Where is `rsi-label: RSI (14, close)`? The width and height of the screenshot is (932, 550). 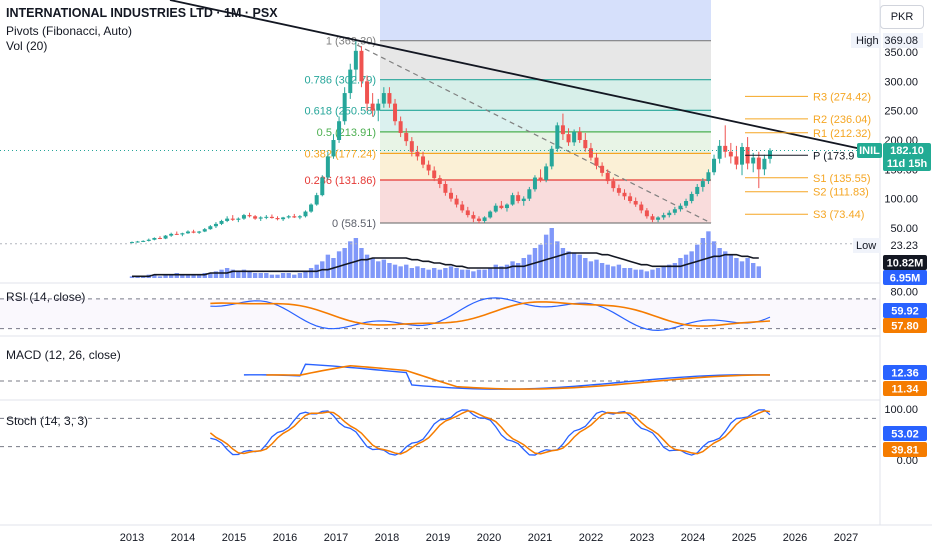 rsi-label: RSI (14, close) is located at coordinates (46, 297).